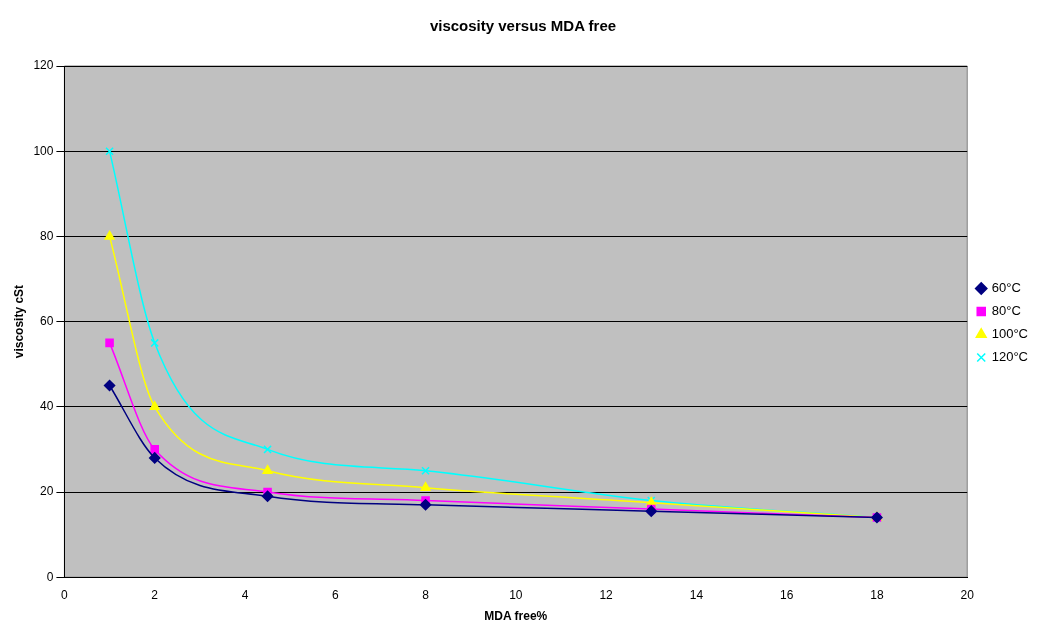 The width and height of the screenshot is (1059, 637). What do you see at coordinates (606, 594) in the screenshot?
I see `x-tick-label: 12` at bounding box center [606, 594].